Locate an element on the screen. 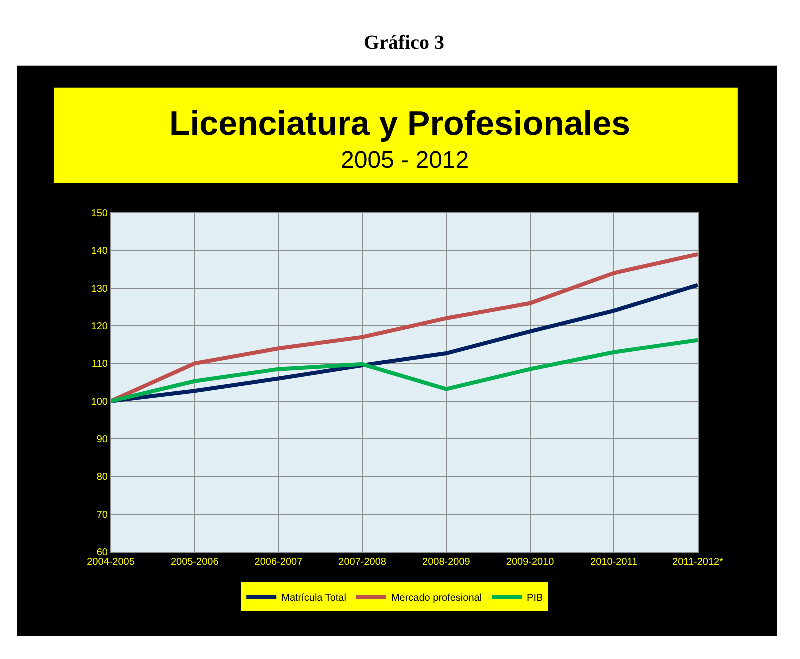 This screenshot has width=800, height=659. legend-label: Mercado profesional is located at coordinates (436, 598).